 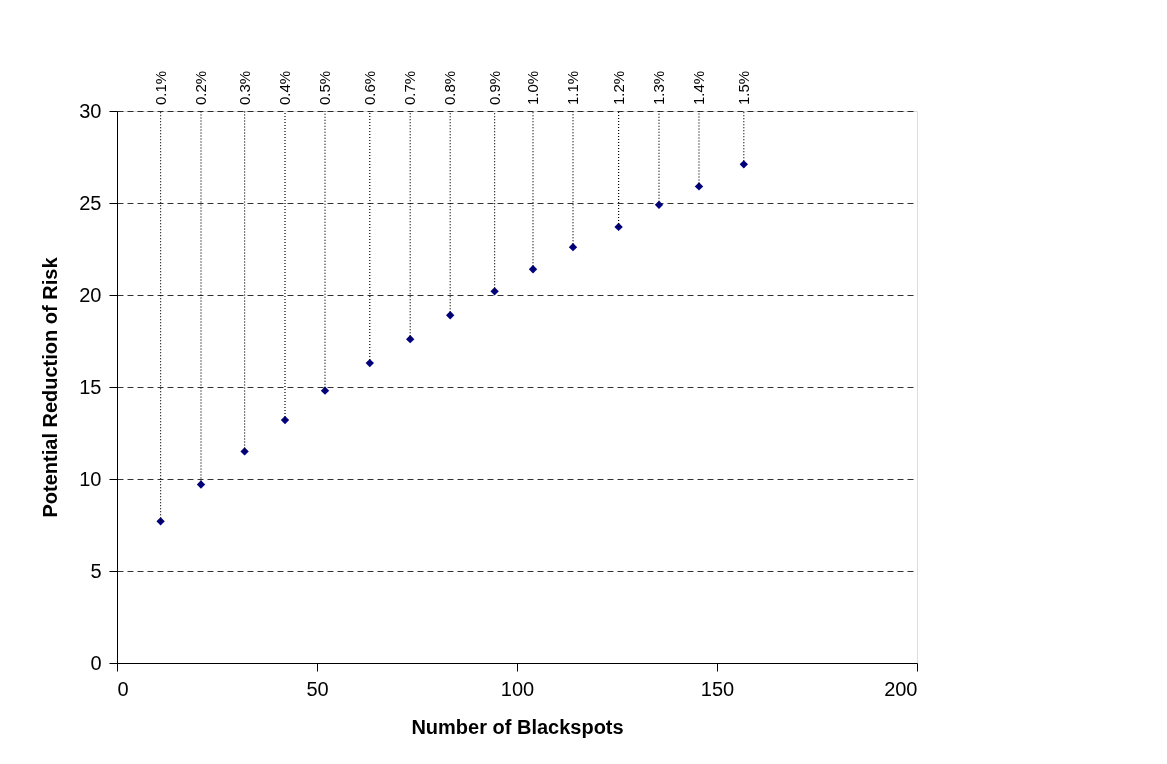 I want to click on x-tick-label: 200, so click(x=901, y=688).